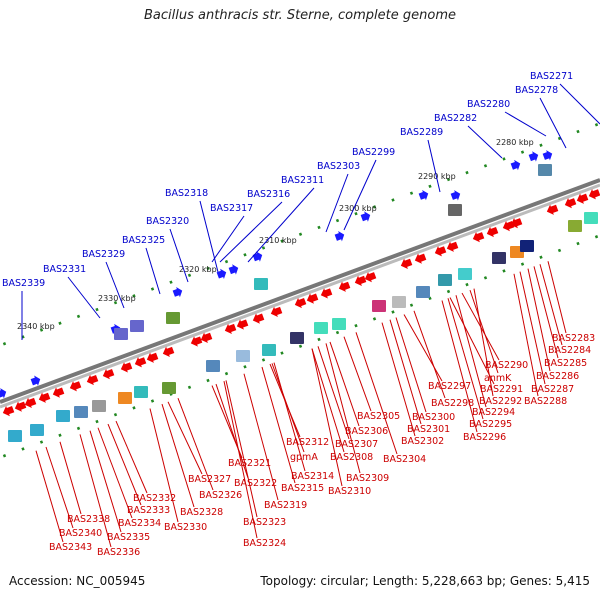  What do you see at coordinates (185, 527) in the screenshot?
I see `gene-label-bottom: BAS2330` at bounding box center [185, 527].